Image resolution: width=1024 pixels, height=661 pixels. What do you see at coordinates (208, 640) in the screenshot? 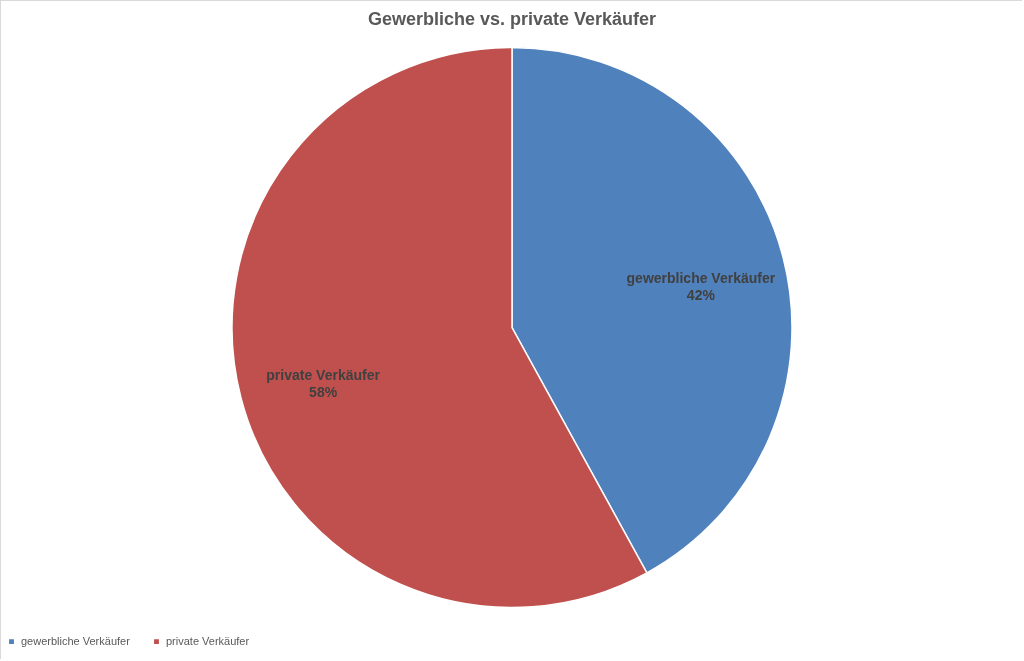
I see `legend-label: private Verkäufer` at bounding box center [208, 640].